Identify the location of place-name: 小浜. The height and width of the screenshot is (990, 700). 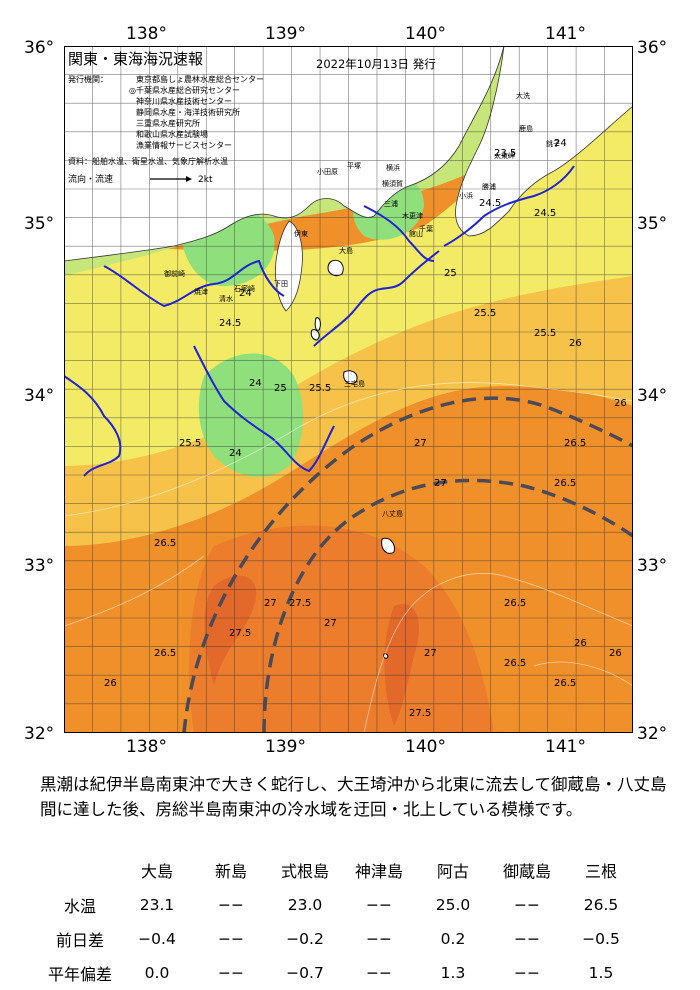
(466, 195).